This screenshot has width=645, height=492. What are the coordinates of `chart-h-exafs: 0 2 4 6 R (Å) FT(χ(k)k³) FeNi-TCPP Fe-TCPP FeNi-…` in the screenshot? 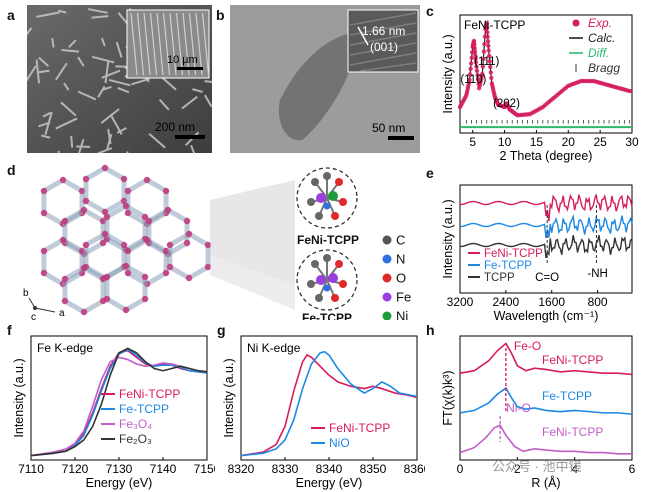 It's located at (538, 412).